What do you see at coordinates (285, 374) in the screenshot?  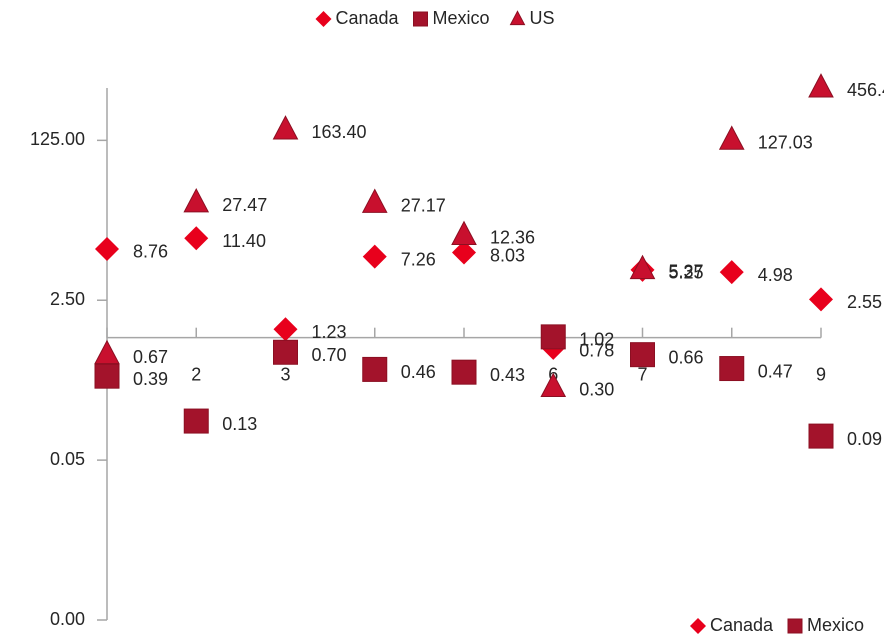 I see `x-tick-label: 3` at bounding box center [285, 374].